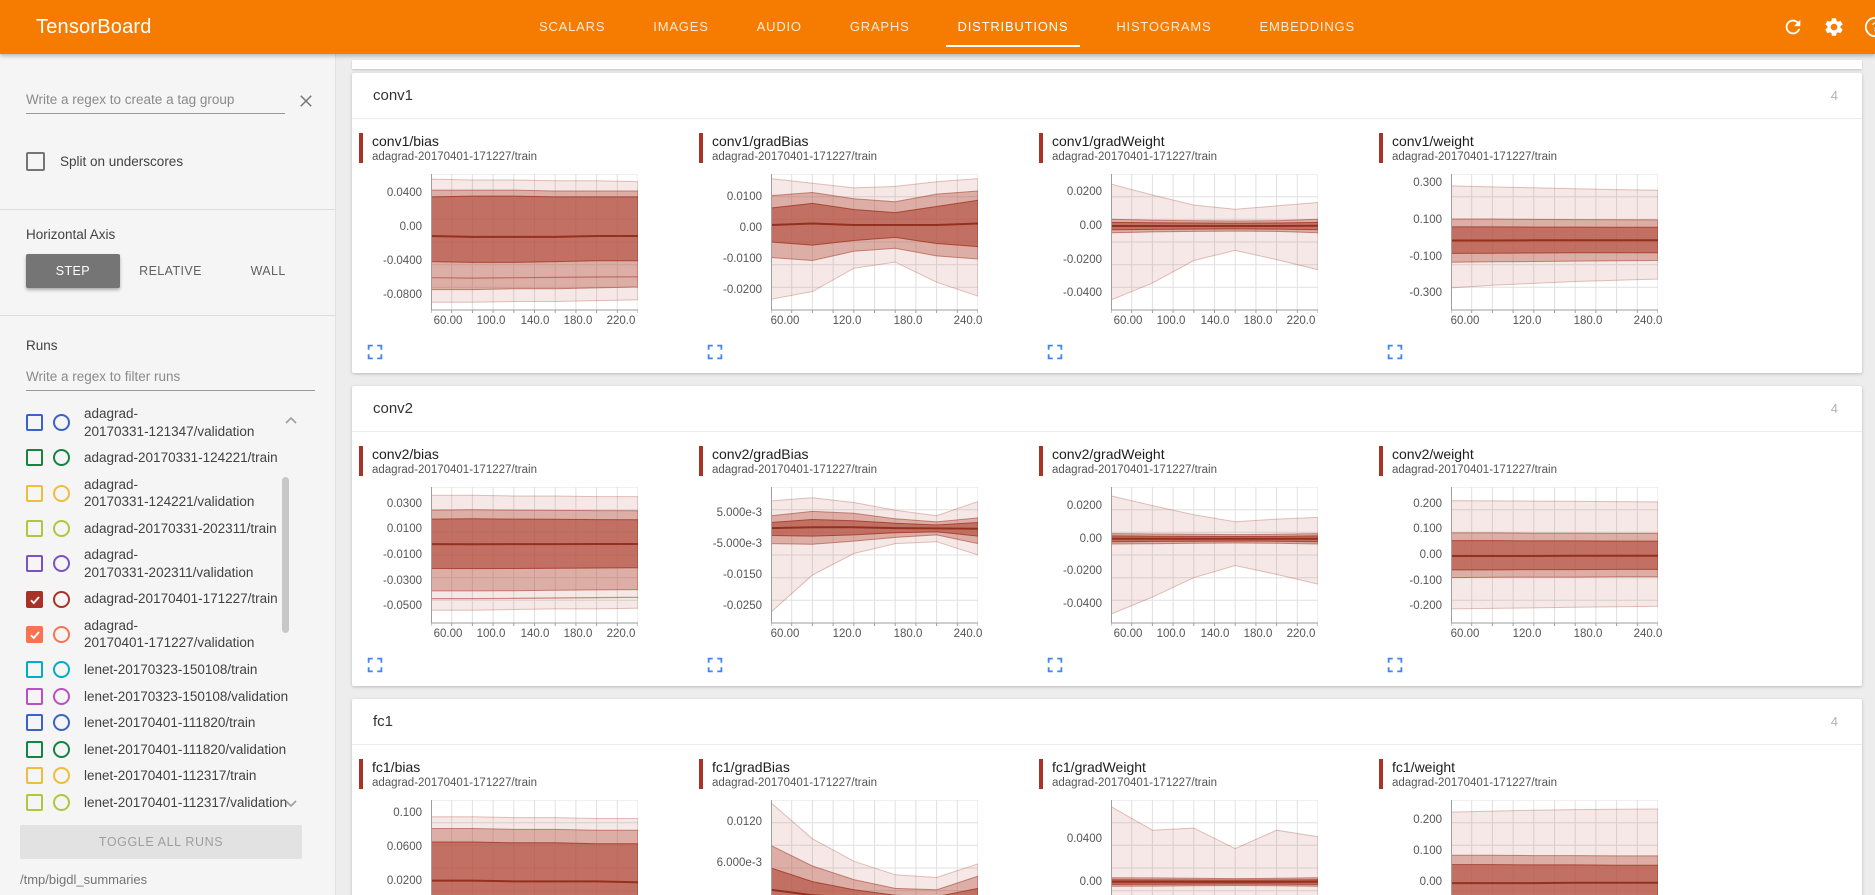  What do you see at coordinates (1215, 634) in the screenshot?
I see `x-tick-label: 140.0` at bounding box center [1215, 634].